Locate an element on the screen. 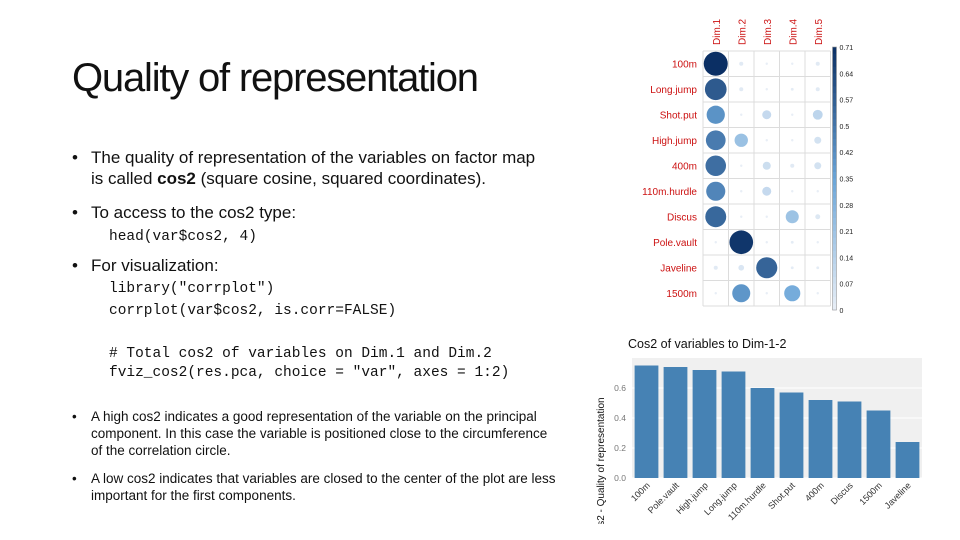 This screenshot has height=540, width=960. code-head: head(var$cos2, 4) is located at coordinates (183, 237).